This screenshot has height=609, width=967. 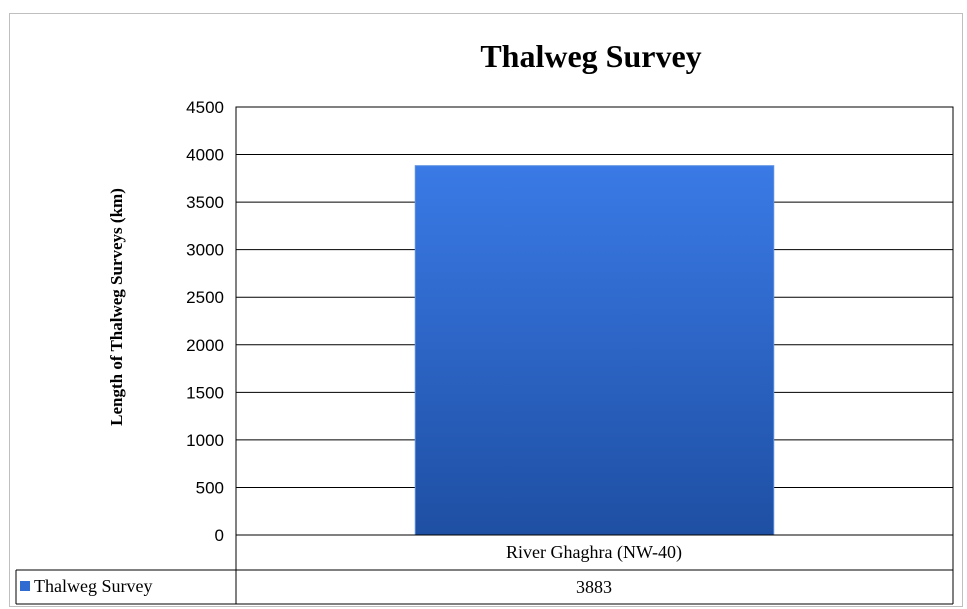 What do you see at coordinates (205, 107) in the screenshot?
I see `y-tick-label: 4500` at bounding box center [205, 107].